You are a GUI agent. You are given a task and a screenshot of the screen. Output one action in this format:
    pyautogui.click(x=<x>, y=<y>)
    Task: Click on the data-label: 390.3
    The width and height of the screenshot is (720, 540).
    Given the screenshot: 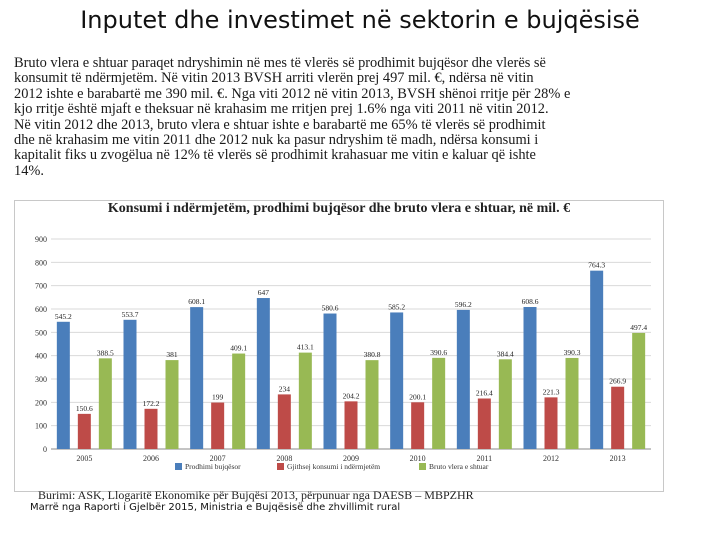 What is the action you would take?
    pyautogui.click(x=572, y=352)
    